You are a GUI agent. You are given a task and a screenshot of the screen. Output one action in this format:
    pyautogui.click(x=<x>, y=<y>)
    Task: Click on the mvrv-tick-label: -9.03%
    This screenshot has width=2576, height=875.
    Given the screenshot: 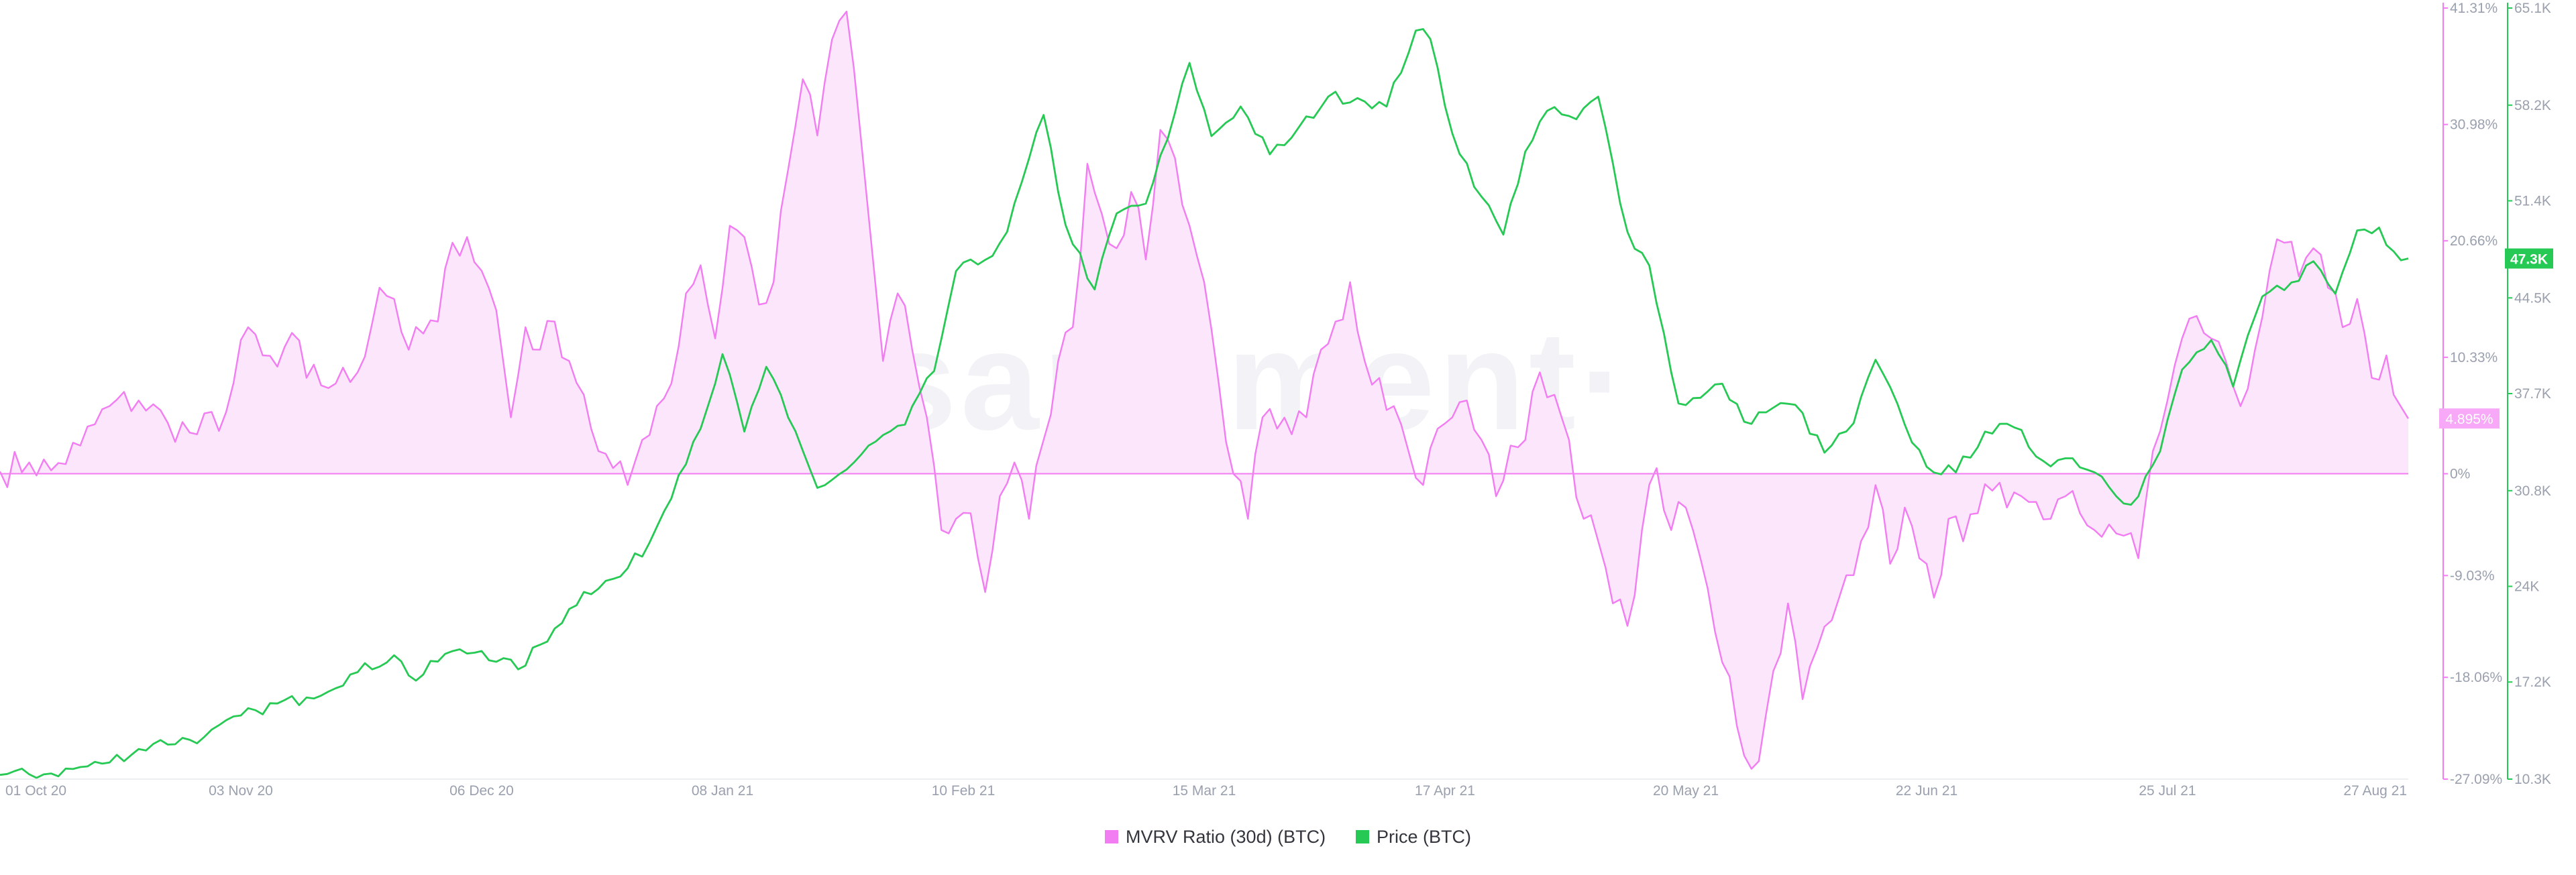 What is the action you would take?
    pyautogui.click(x=2472, y=575)
    